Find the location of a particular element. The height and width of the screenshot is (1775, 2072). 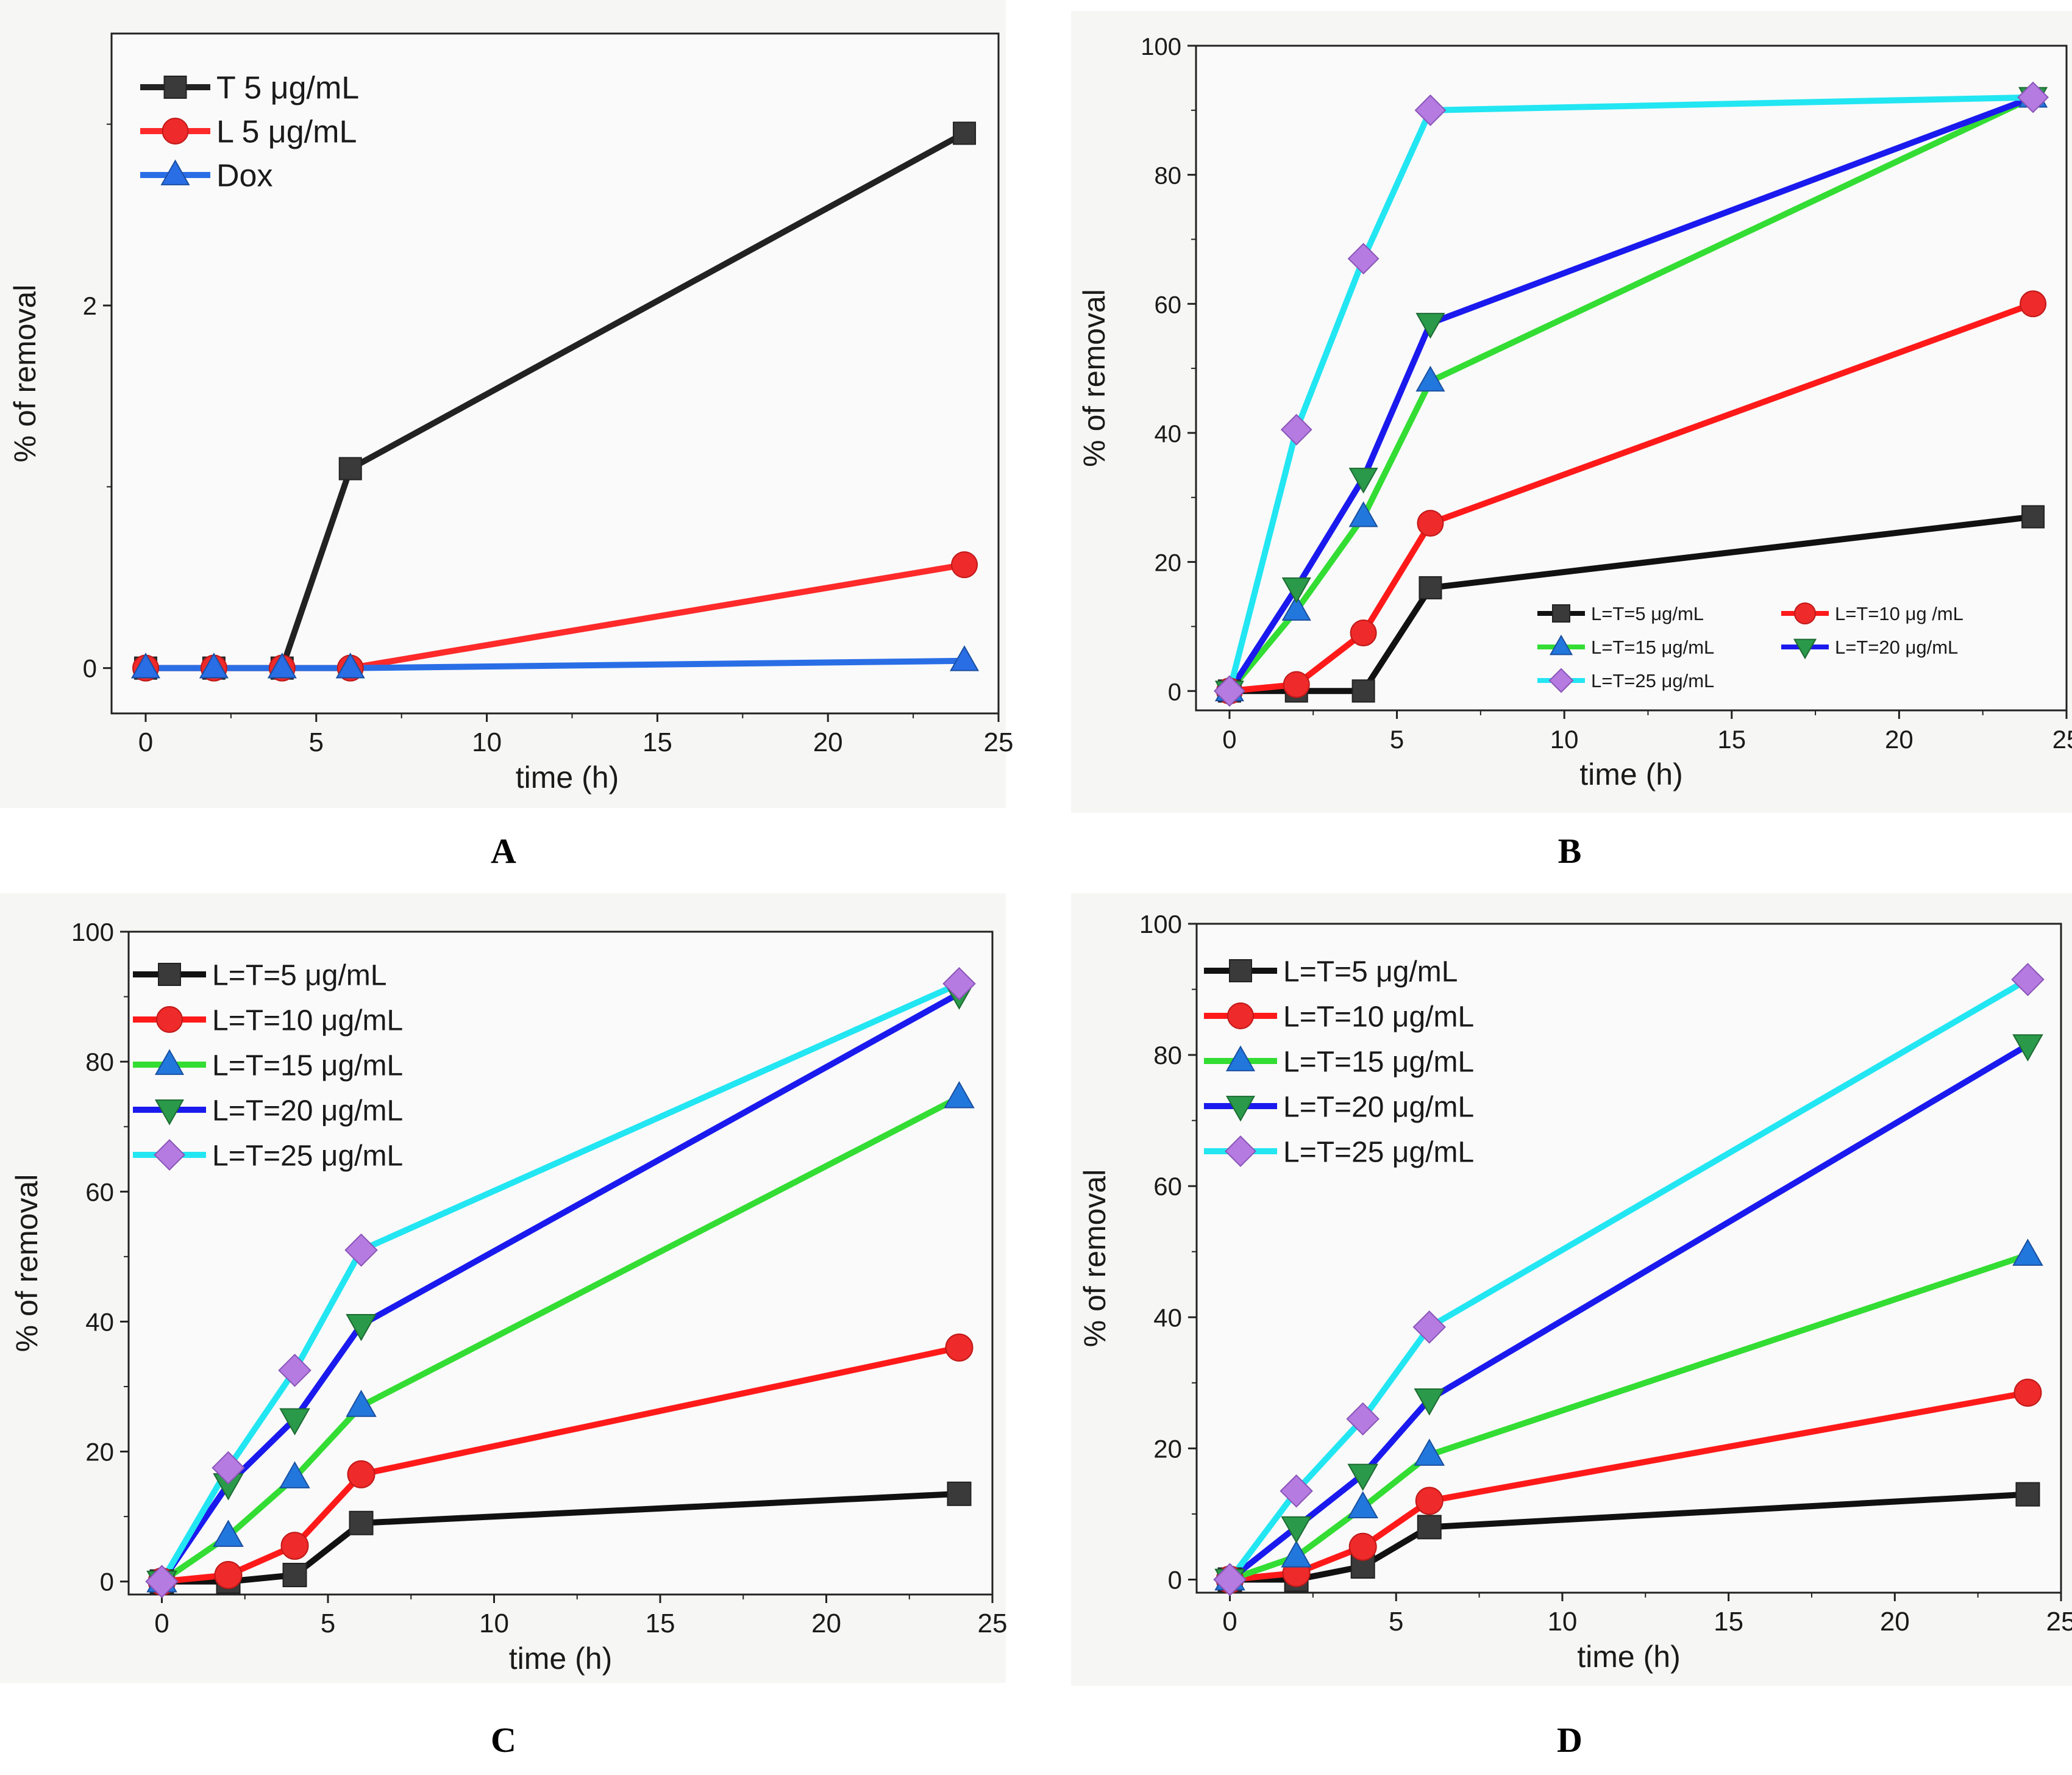

legend-label: Dox is located at coordinates (244, 176).